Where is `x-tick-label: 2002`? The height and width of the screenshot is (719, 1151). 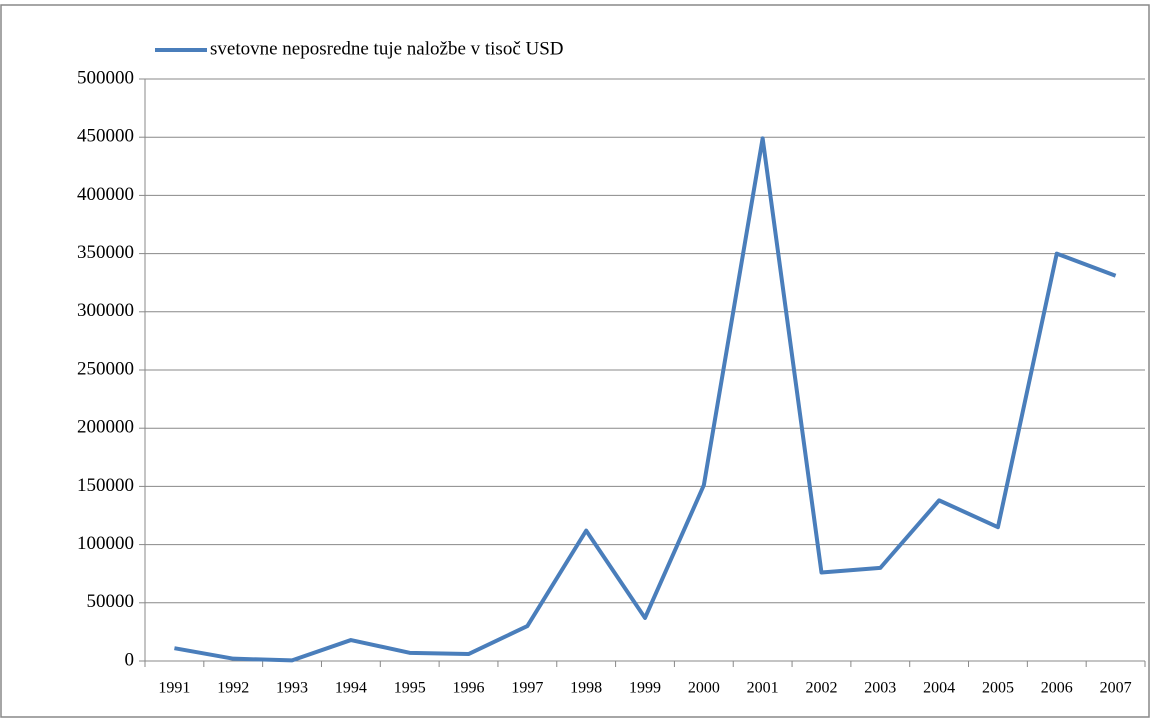 x-tick-label: 2002 is located at coordinates (821, 688).